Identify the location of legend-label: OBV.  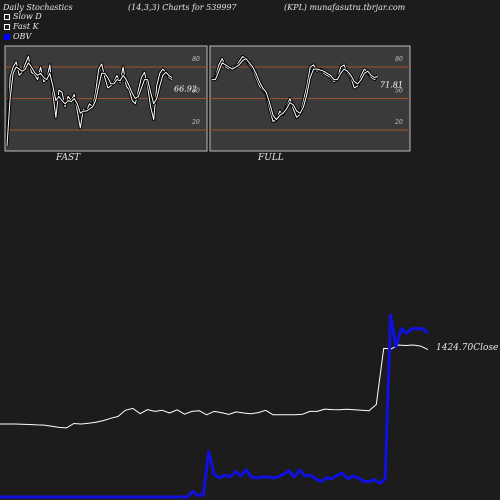
(22, 36).